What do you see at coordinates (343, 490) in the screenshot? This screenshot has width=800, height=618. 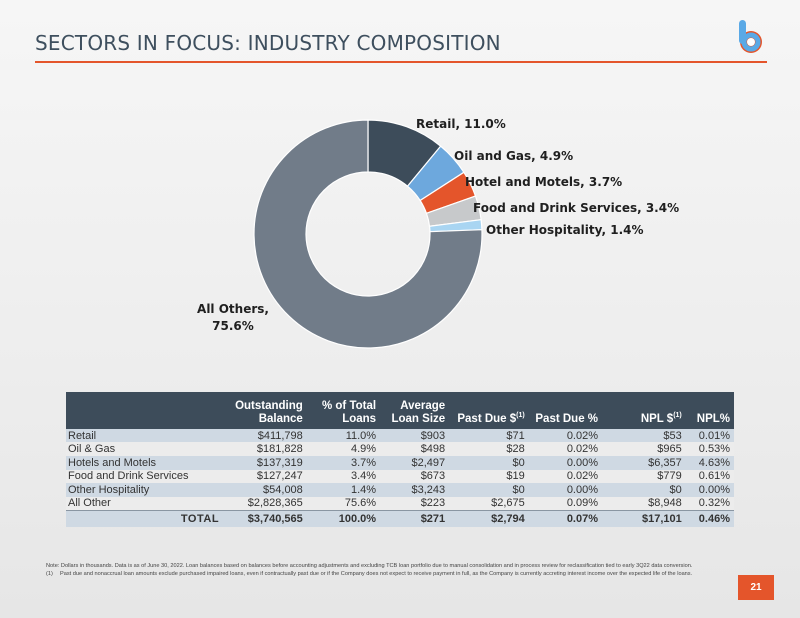 I see `table-cell: 1.4%` at bounding box center [343, 490].